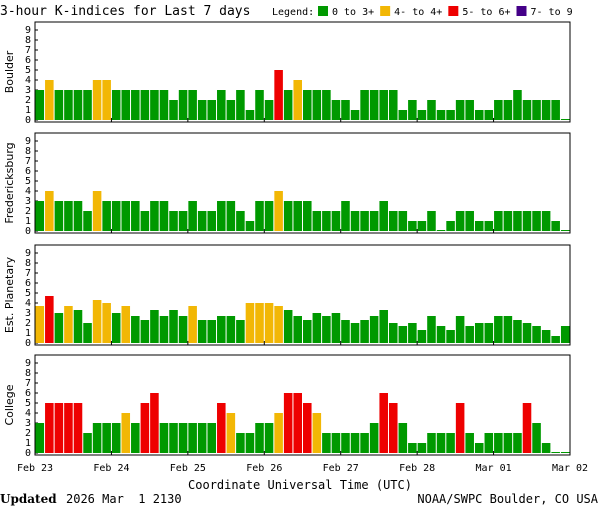 Image resolution: width=600 pixels, height=510 pixels. What do you see at coordinates (111, 468) in the screenshot?
I see `x-tick-label: Feb 24` at bounding box center [111, 468].